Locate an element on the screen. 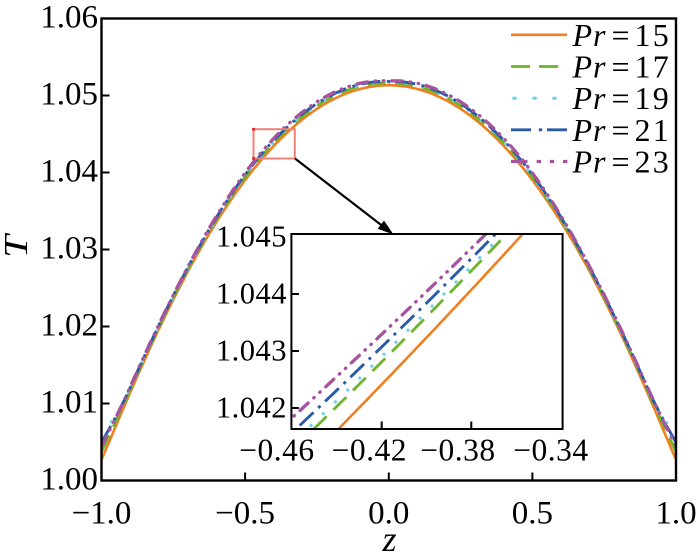  svg-text: 1.05 is located at coordinates (69, 95).